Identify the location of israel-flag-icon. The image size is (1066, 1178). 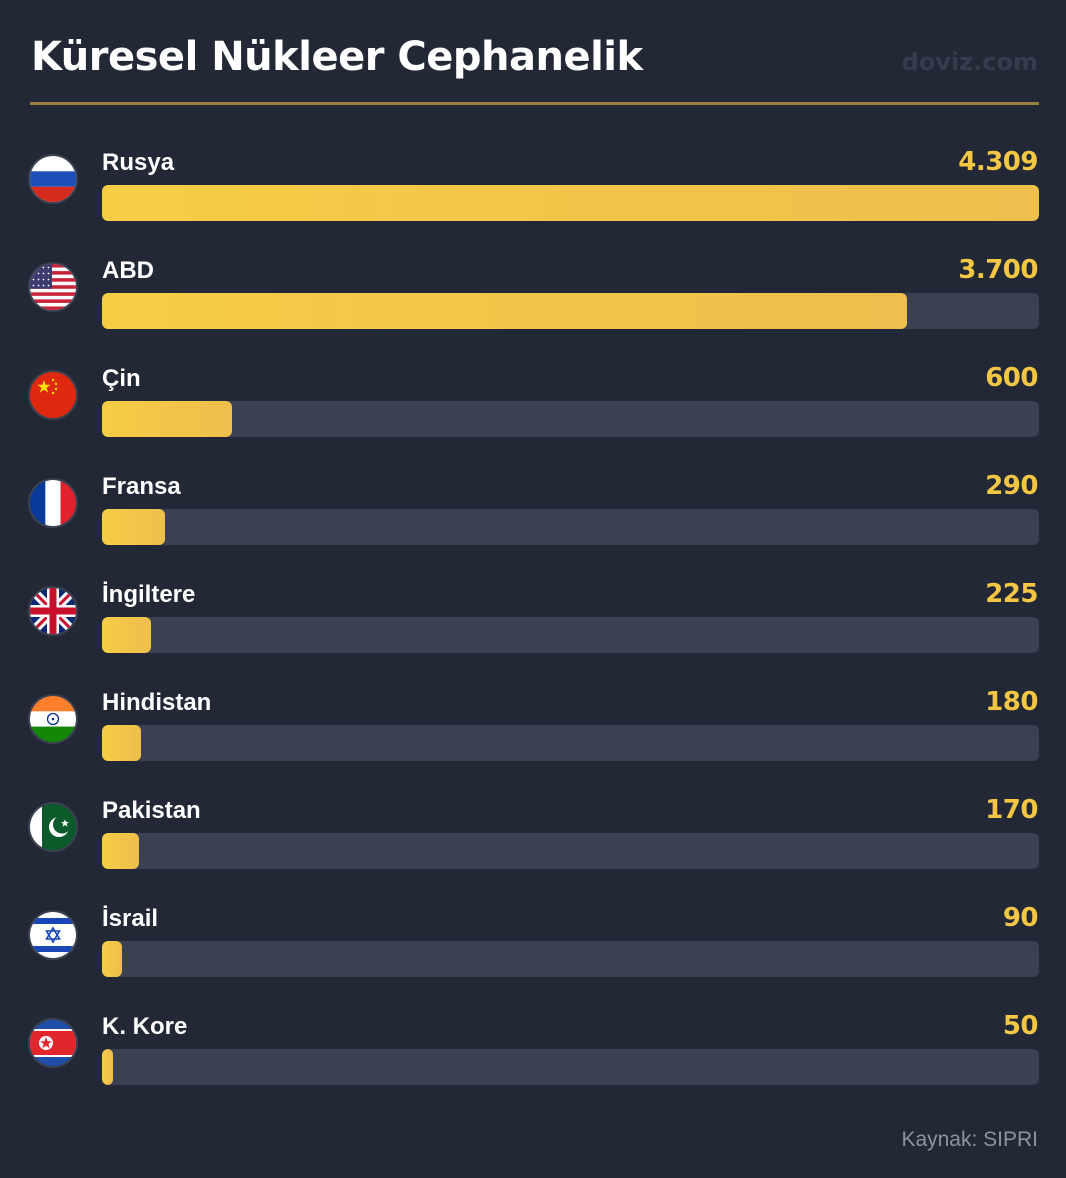
(53, 935).